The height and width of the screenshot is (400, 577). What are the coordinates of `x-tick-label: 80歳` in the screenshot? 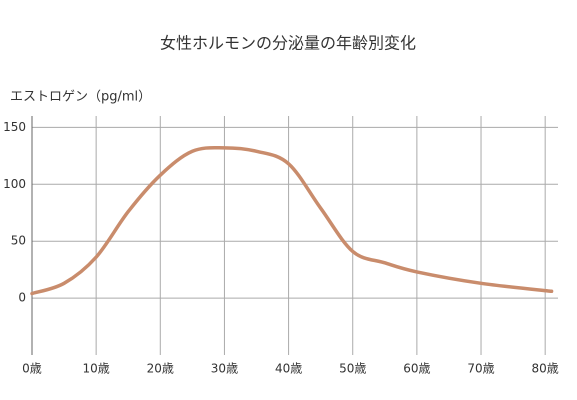 It's located at (545, 369).